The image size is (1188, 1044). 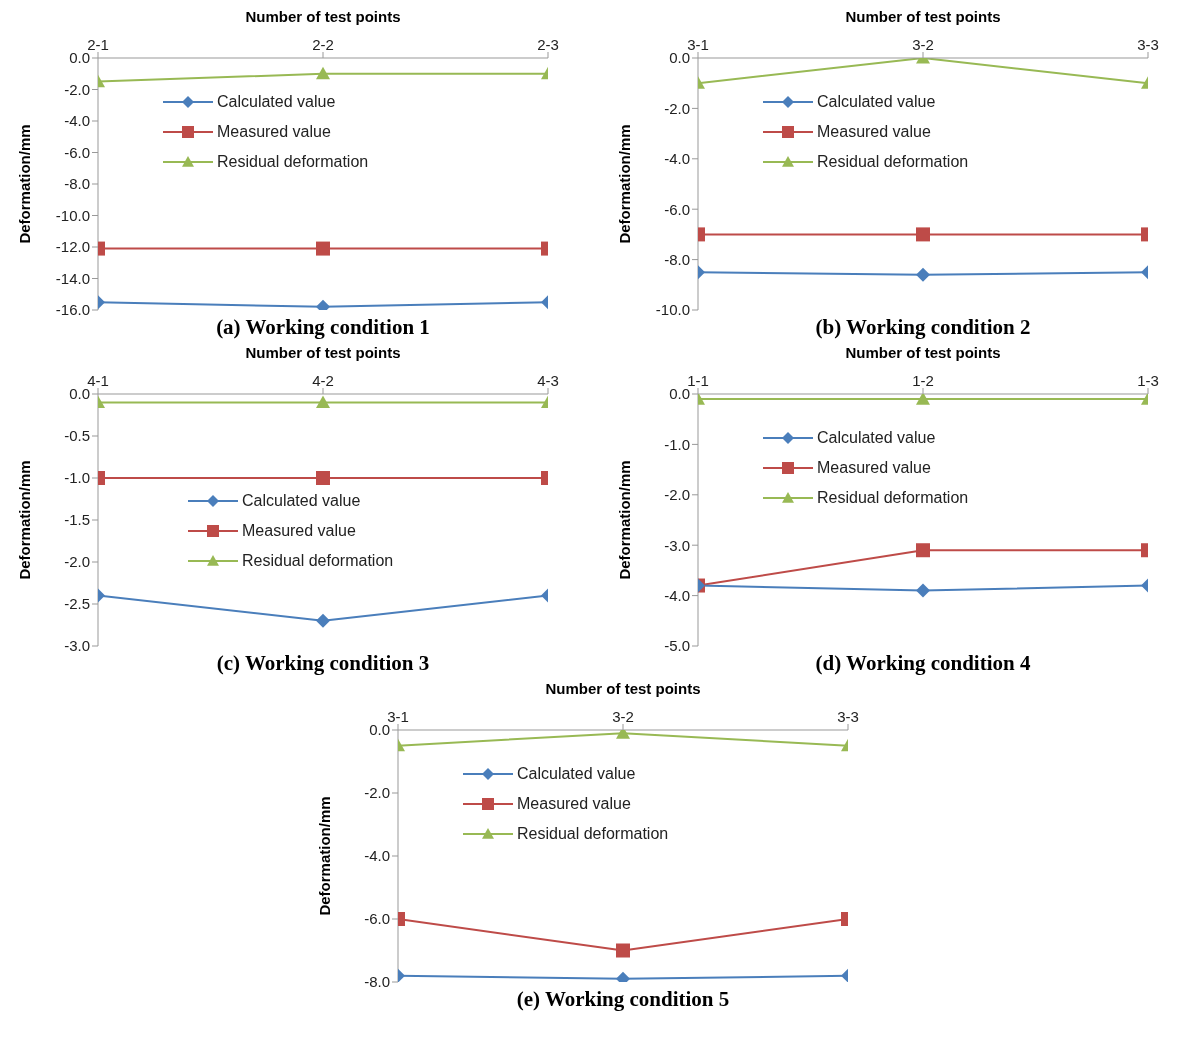 What do you see at coordinates (923, 380) in the screenshot?
I see `x-tick-label: 1-2` at bounding box center [923, 380].